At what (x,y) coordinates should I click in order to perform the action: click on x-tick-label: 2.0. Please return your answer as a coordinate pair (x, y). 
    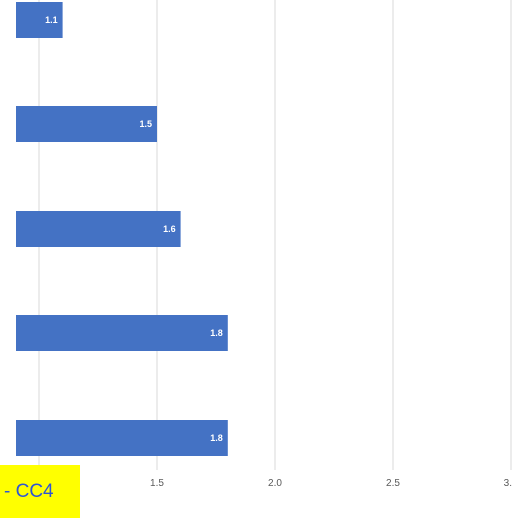
    Looking at the image, I should click on (275, 483).